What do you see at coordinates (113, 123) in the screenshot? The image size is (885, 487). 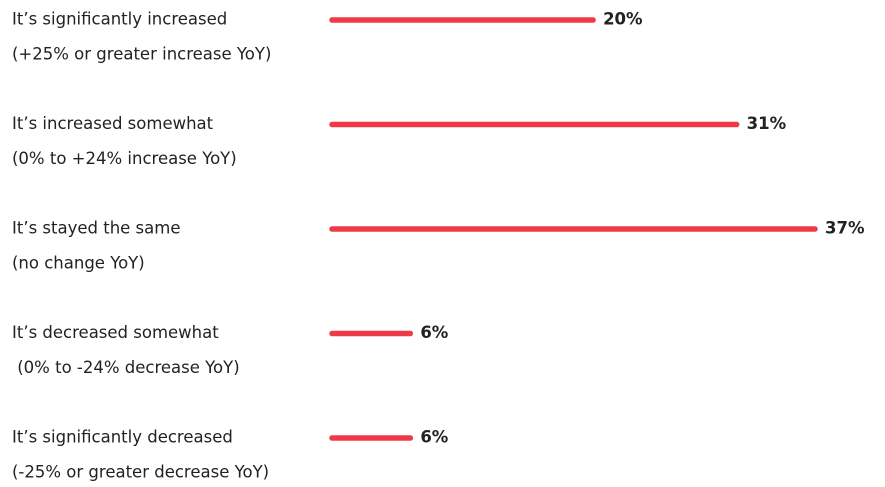 I see `category-label: It’s increased somewhat` at bounding box center [113, 123].